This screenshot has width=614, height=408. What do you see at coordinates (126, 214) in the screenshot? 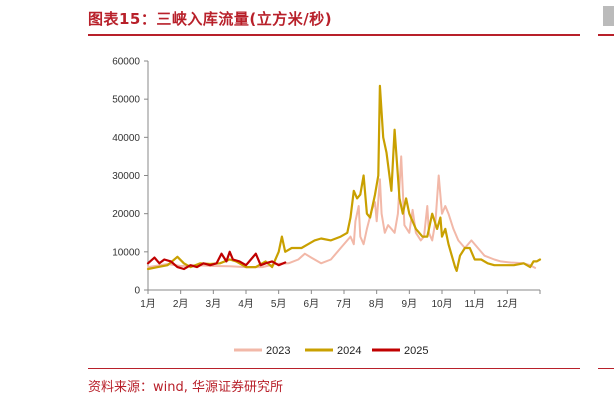
I see `y-tick-label: 20000` at bounding box center [126, 214].